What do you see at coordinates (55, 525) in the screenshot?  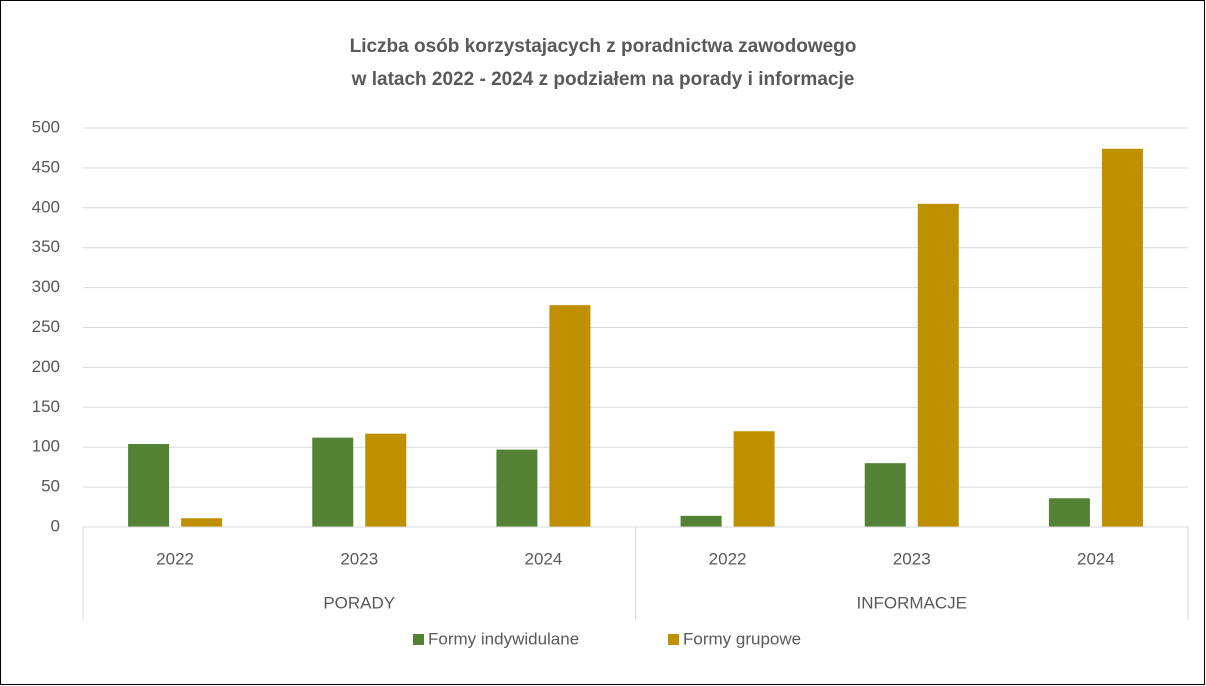 I see `y-tick-label: 0` at bounding box center [55, 525].